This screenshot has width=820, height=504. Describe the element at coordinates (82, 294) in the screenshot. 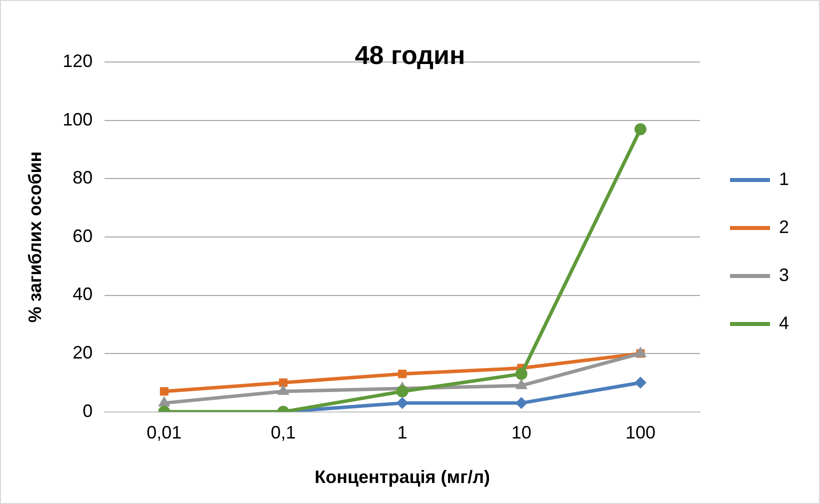

I see `y-tick-label: 40` at that location.